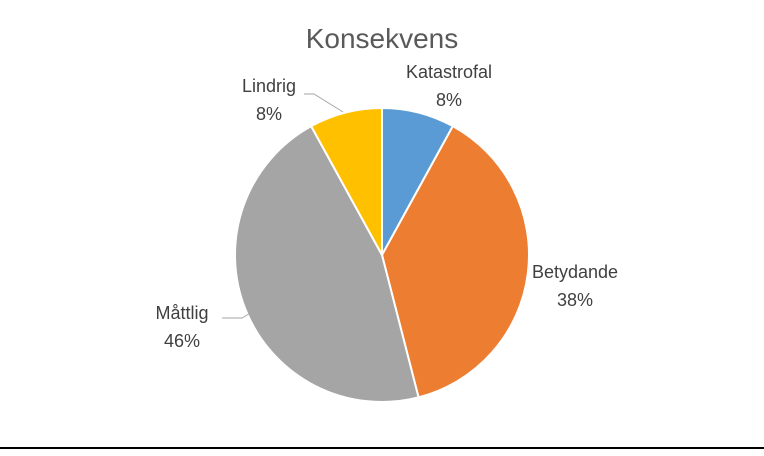  What do you see at coordinates (575, 272) in the screenshot?
I see `data-label-category: Betydande` at bounding box center [575, 272].